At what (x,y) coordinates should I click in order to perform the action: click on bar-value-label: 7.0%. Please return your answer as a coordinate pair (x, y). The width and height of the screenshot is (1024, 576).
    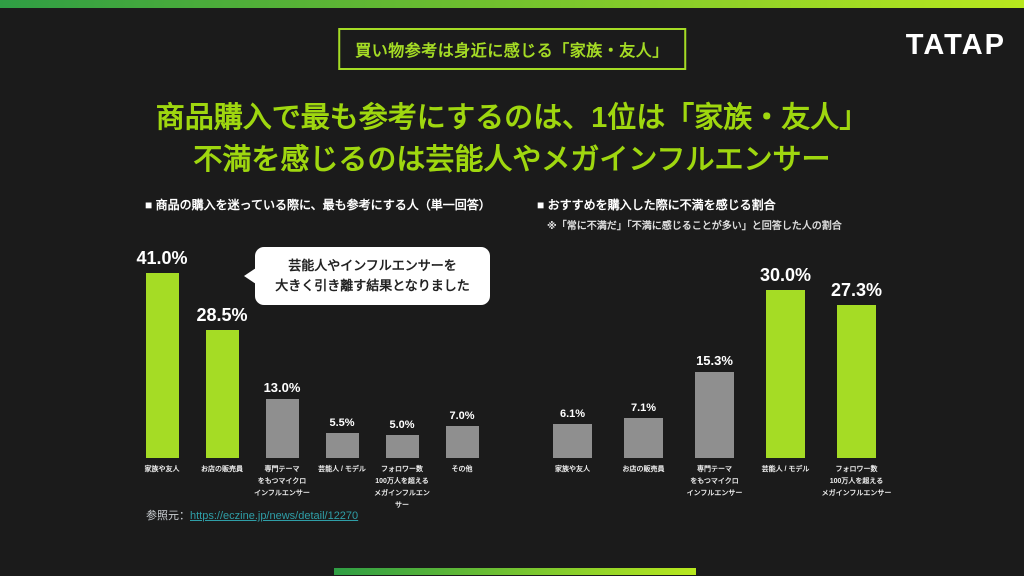
    Looking at the image, I should click on (462, 416).